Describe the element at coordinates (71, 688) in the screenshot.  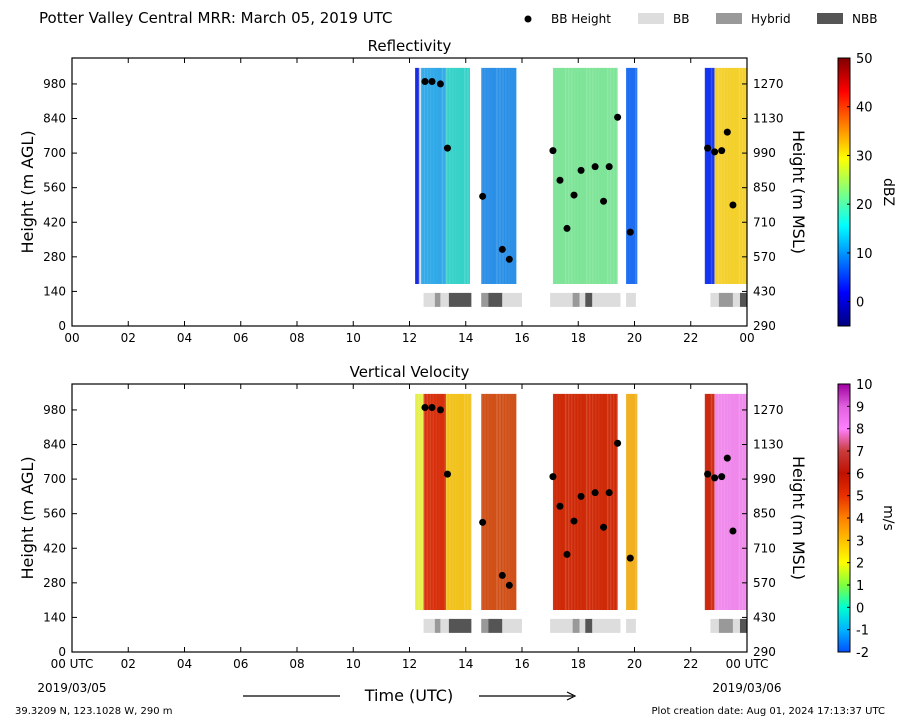
I see `start-date: 2019/03/05` at that location.